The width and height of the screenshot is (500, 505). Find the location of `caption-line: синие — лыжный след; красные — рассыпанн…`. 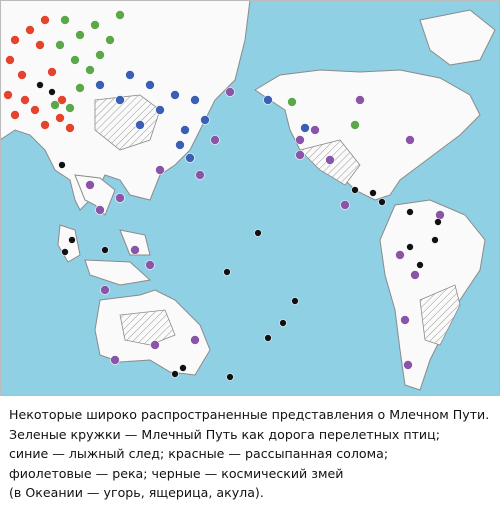

caption-line: синие — лыжный след; красные — рассыпанн… is located at coordinates (199, 454).